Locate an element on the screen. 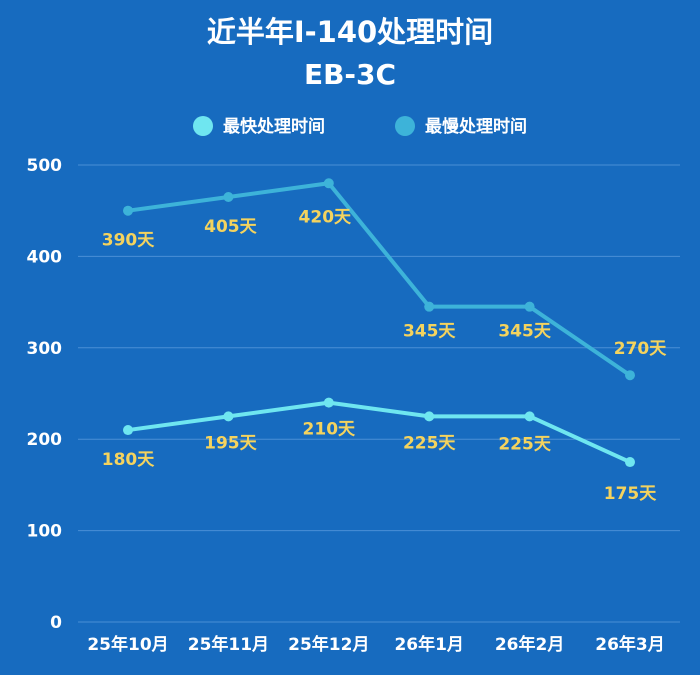 The height and width of the screenshot is (675, 700). x-tick-label: 26年3月 is located at coordinates (630, 644).